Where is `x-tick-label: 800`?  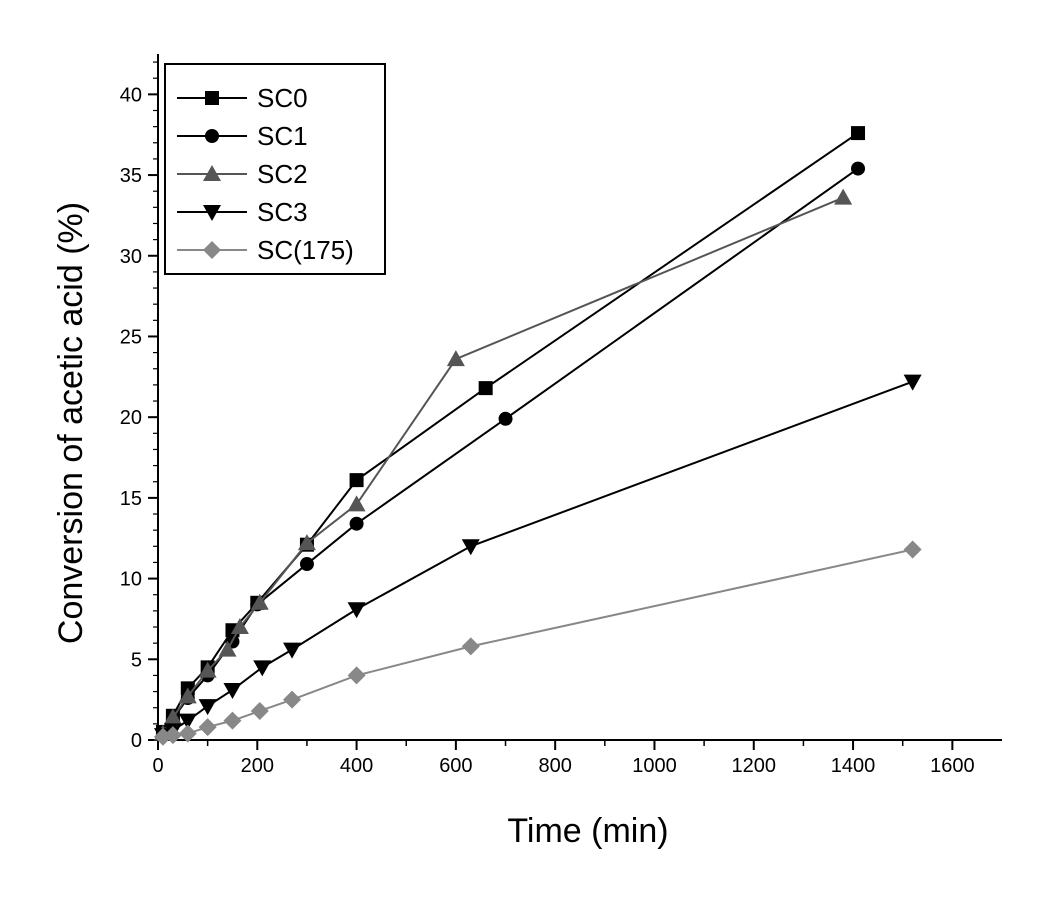
x-tick-label: 800 is located at coordinates (554, 766).